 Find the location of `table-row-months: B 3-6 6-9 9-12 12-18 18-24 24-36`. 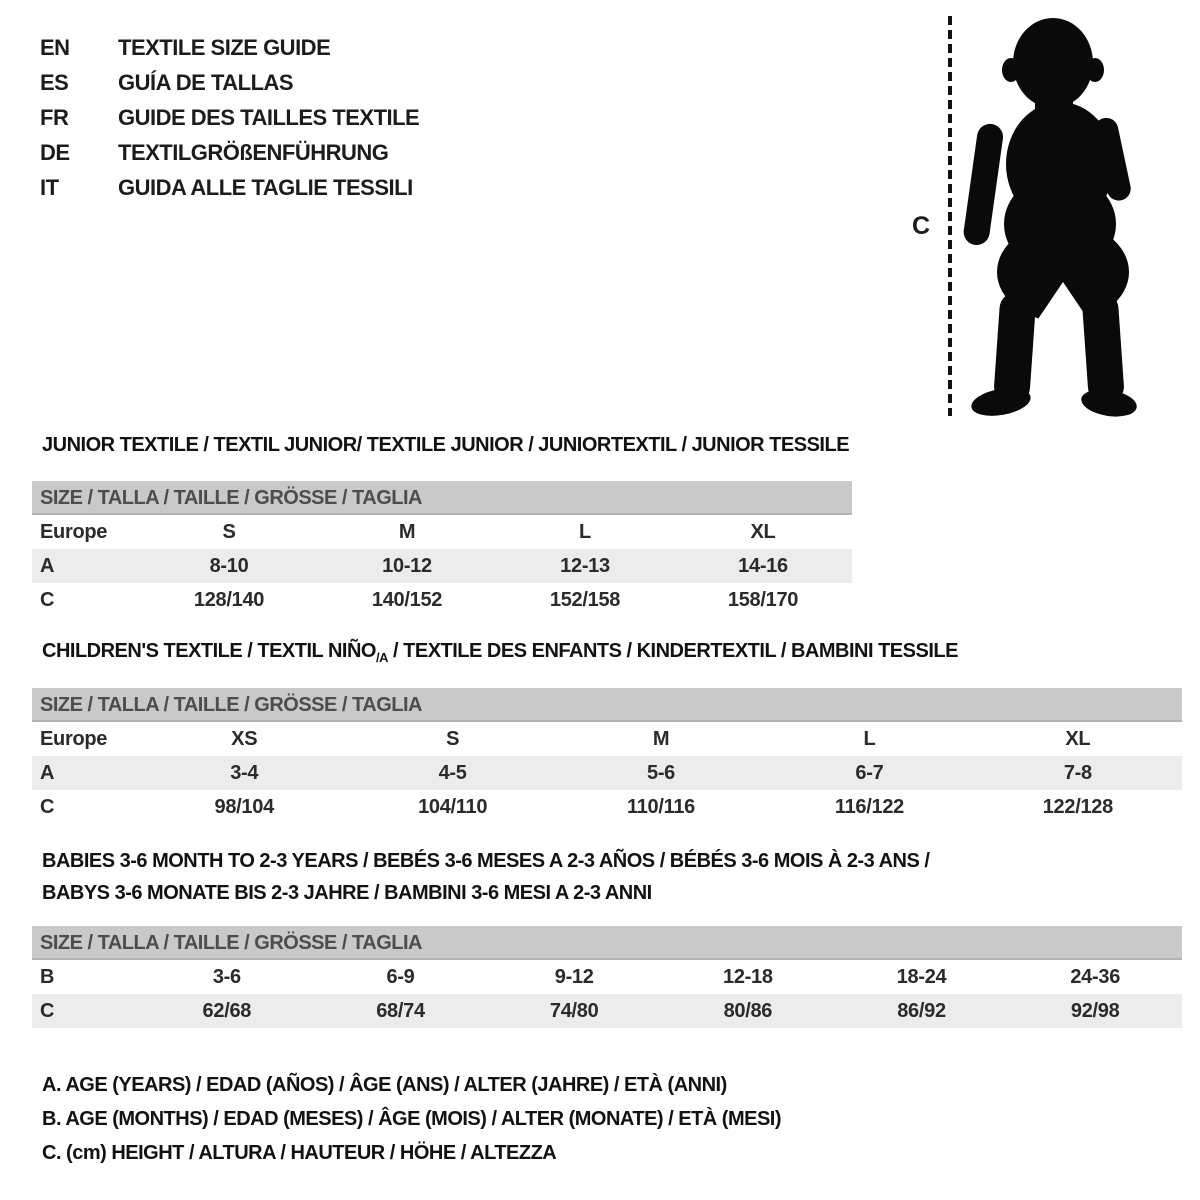

table-row-months: B 3-6 6-9 9-12 12-18 18-24 24-36 is located at coordinates (607, 977).